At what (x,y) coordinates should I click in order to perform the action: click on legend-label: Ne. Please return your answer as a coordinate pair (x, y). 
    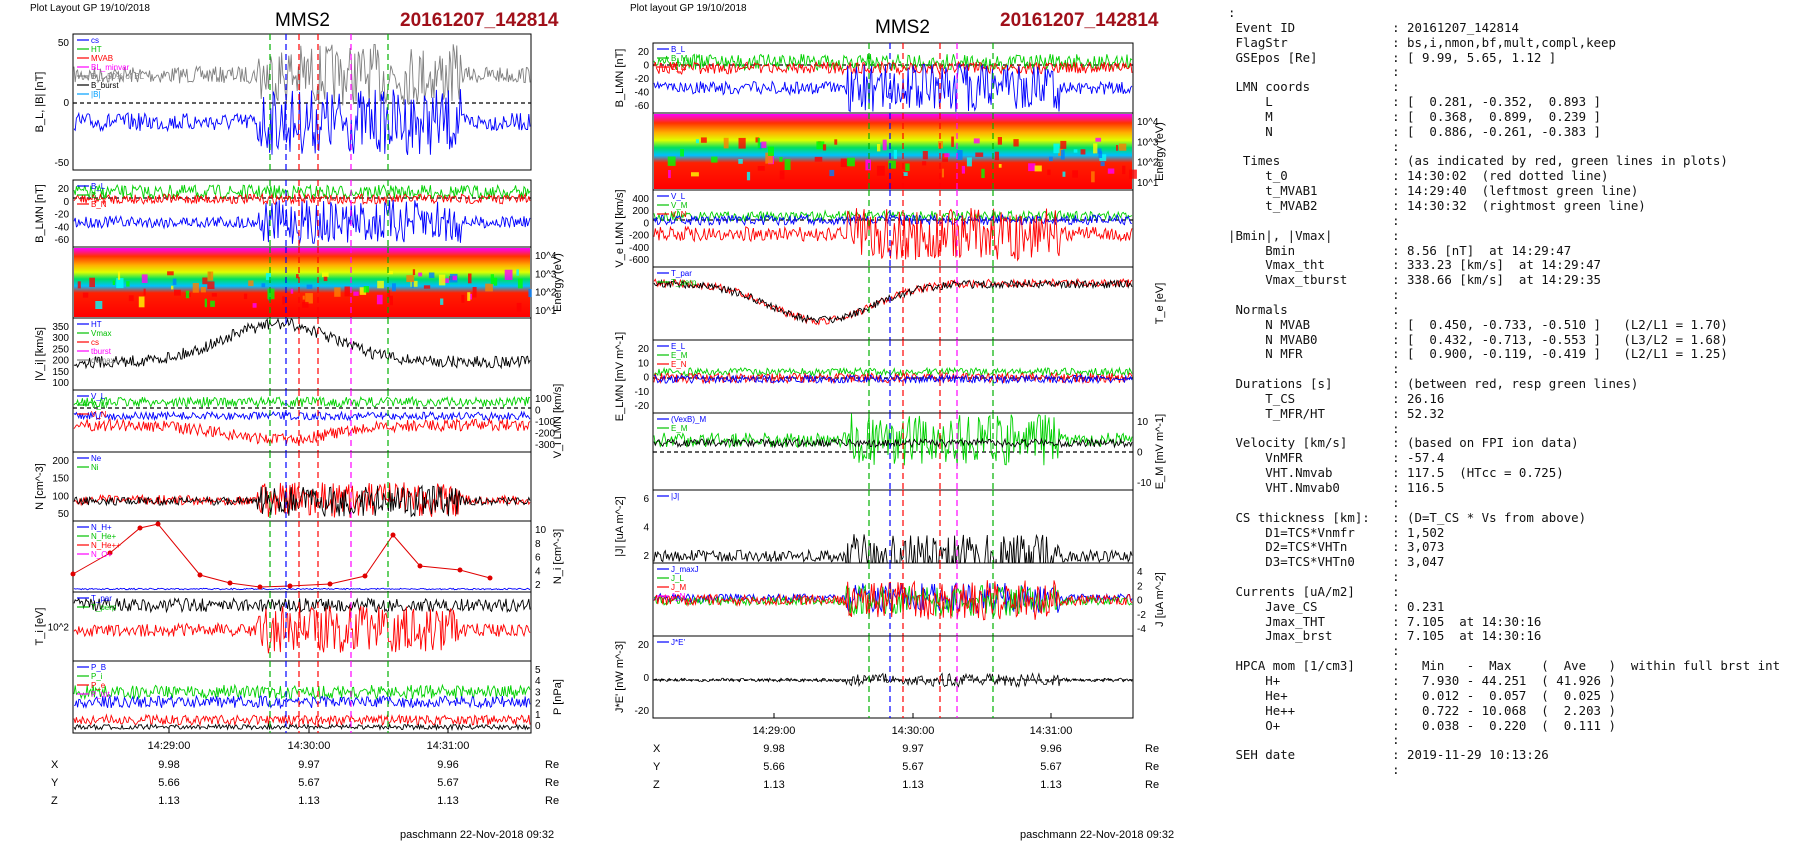
    Looking at the image, I should click on (96, 458).